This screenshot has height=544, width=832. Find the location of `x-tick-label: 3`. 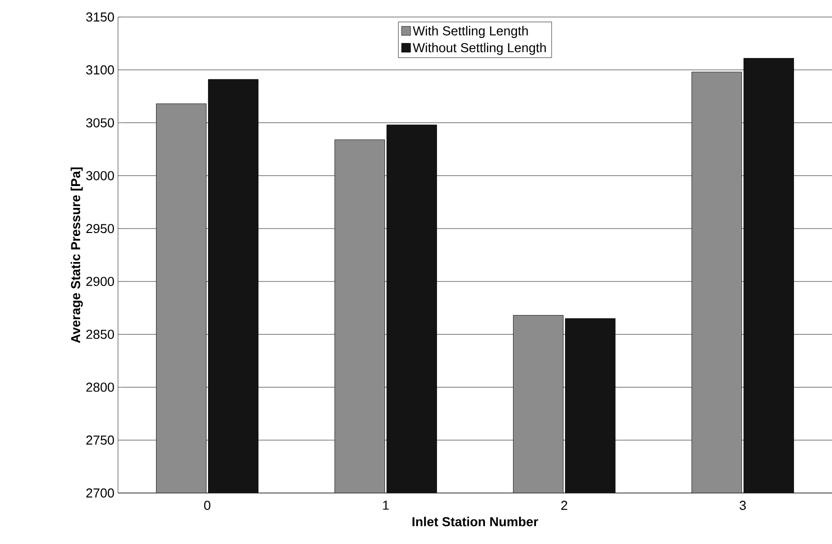

x-tick-label: 3 is located at coordinates (743, 505).